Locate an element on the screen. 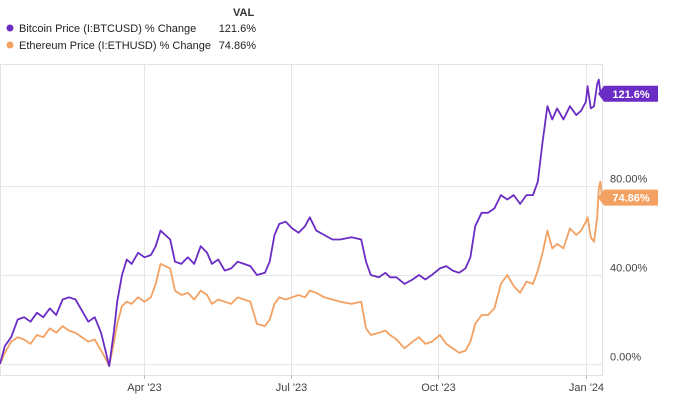 This screenshot has height=415, width=685. bitcoin-legend-marker is located at coordinates (10, 28).